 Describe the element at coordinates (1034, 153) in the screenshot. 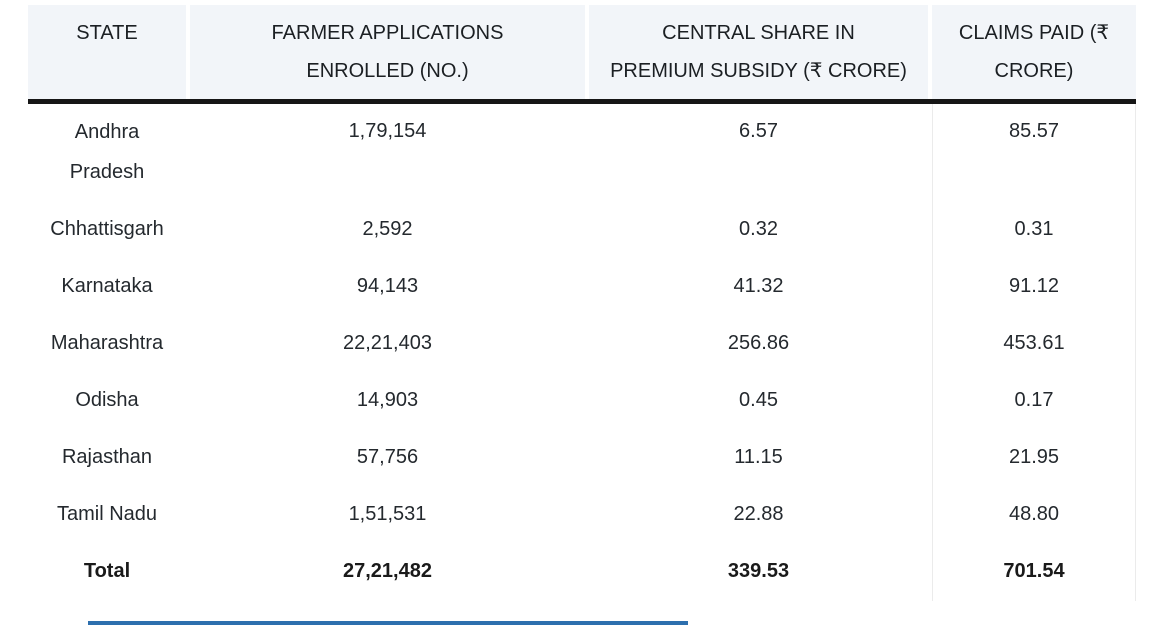

I see `claims-cell: 85.57` at that location.